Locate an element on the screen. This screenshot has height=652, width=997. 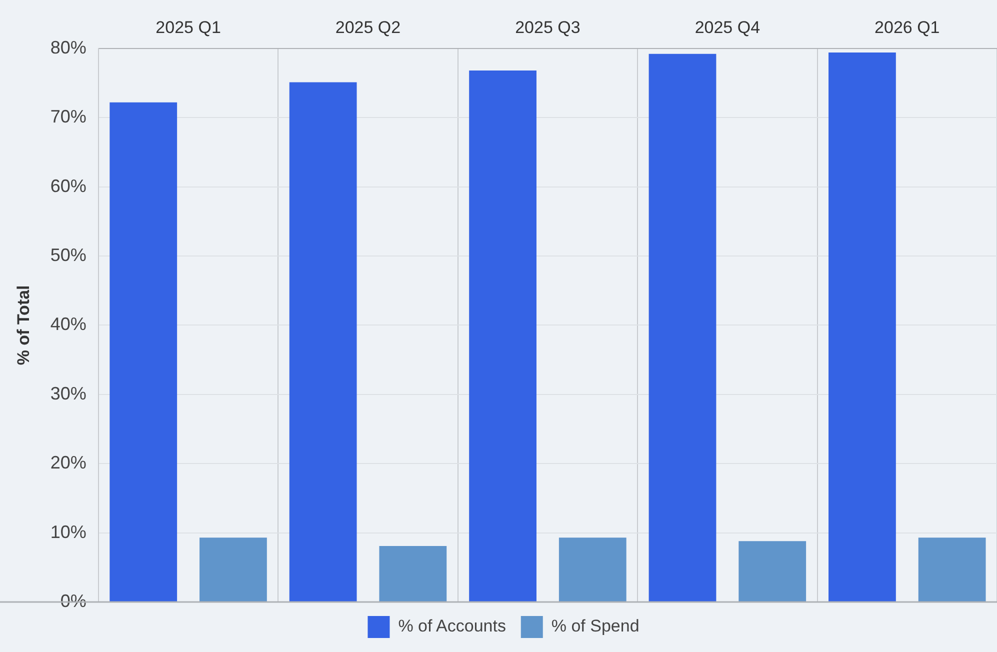
y-tick-label: 60% is located at coordinates (68, 186).